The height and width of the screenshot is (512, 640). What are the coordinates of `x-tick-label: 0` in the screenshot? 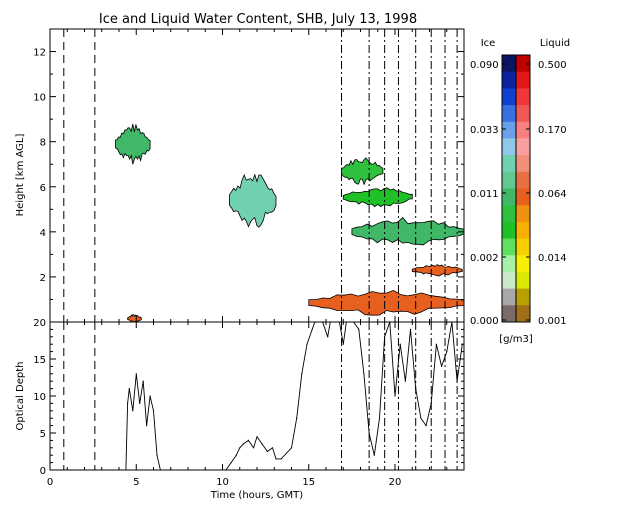 It's located at (50, 482).